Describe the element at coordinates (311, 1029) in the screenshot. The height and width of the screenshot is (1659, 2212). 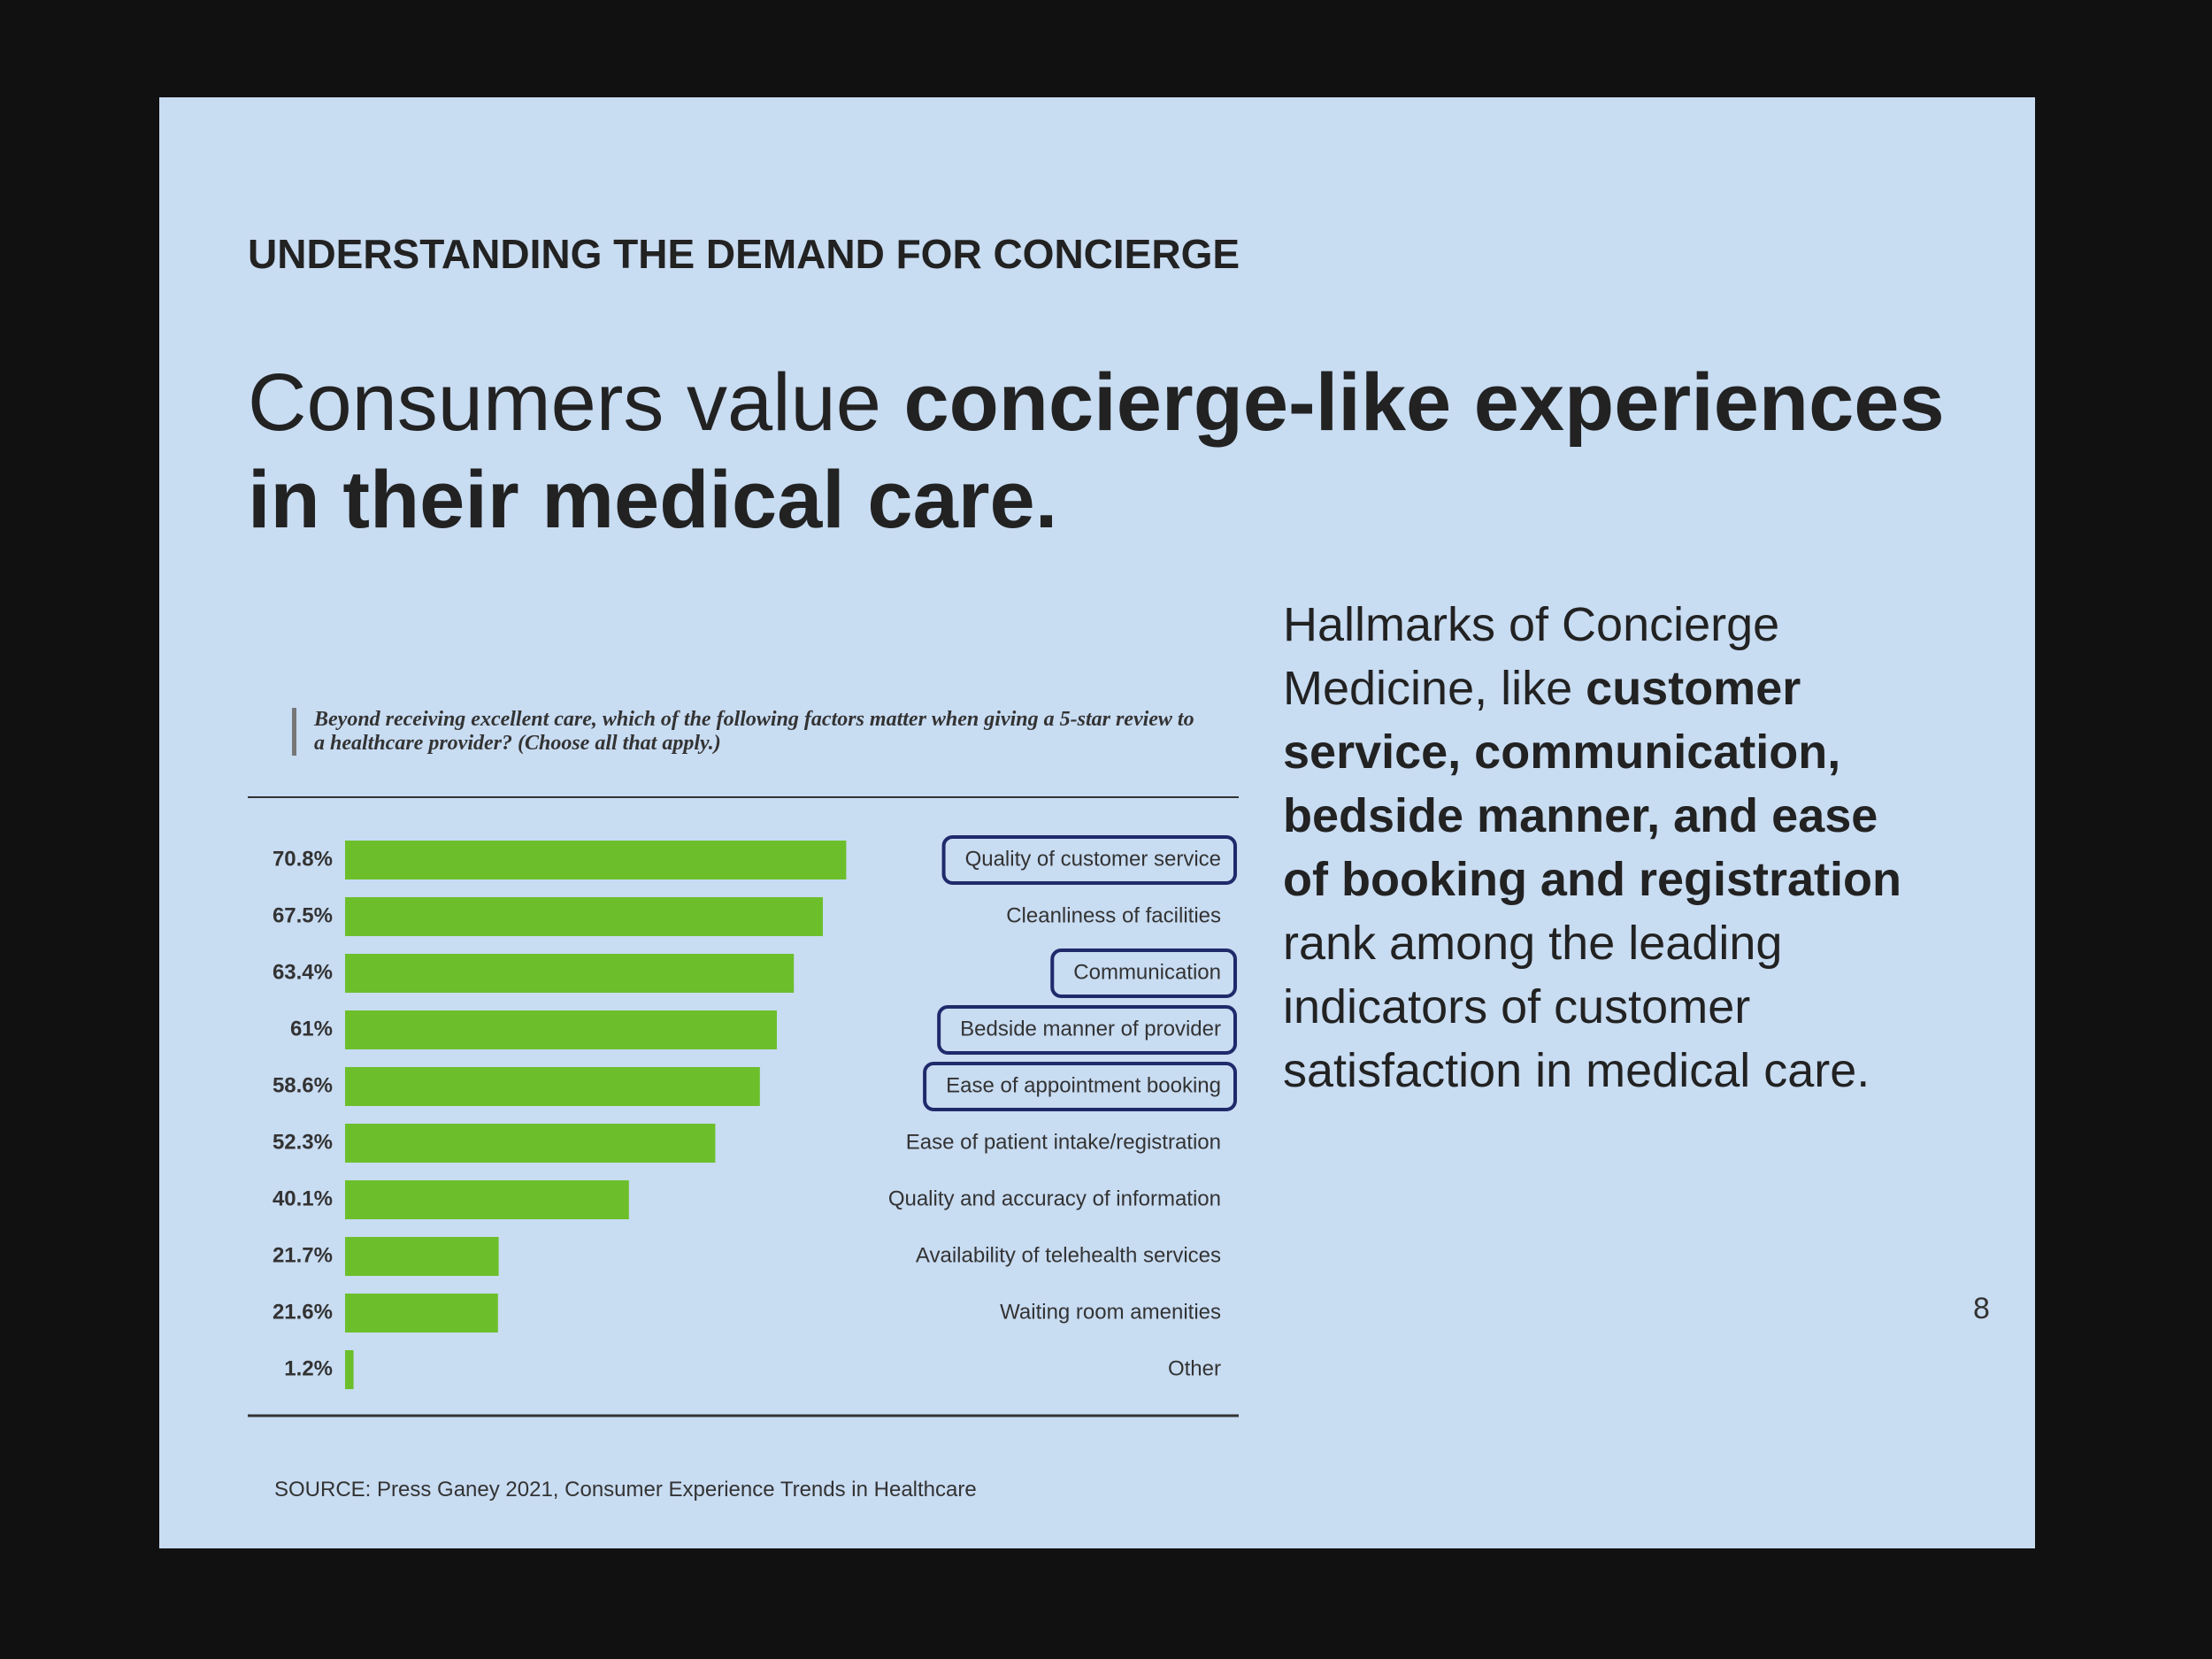
I see `value-label: 61%` at that location.